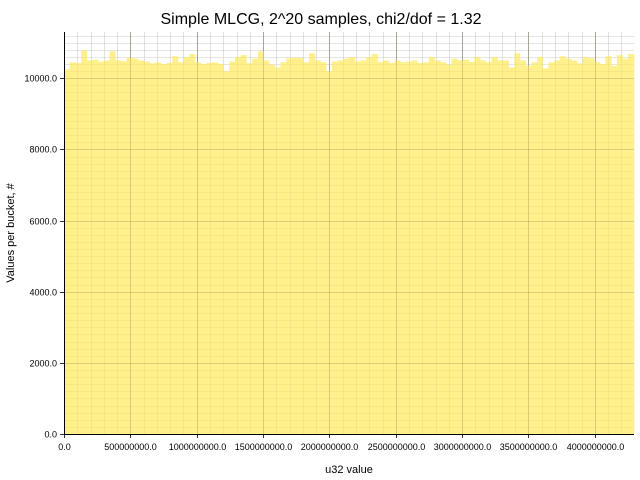  What do you see at coordinates (463, 447) in the screenshot?
I see `x-tick-label: 3000000000.0` at bounding box center [463, 447].